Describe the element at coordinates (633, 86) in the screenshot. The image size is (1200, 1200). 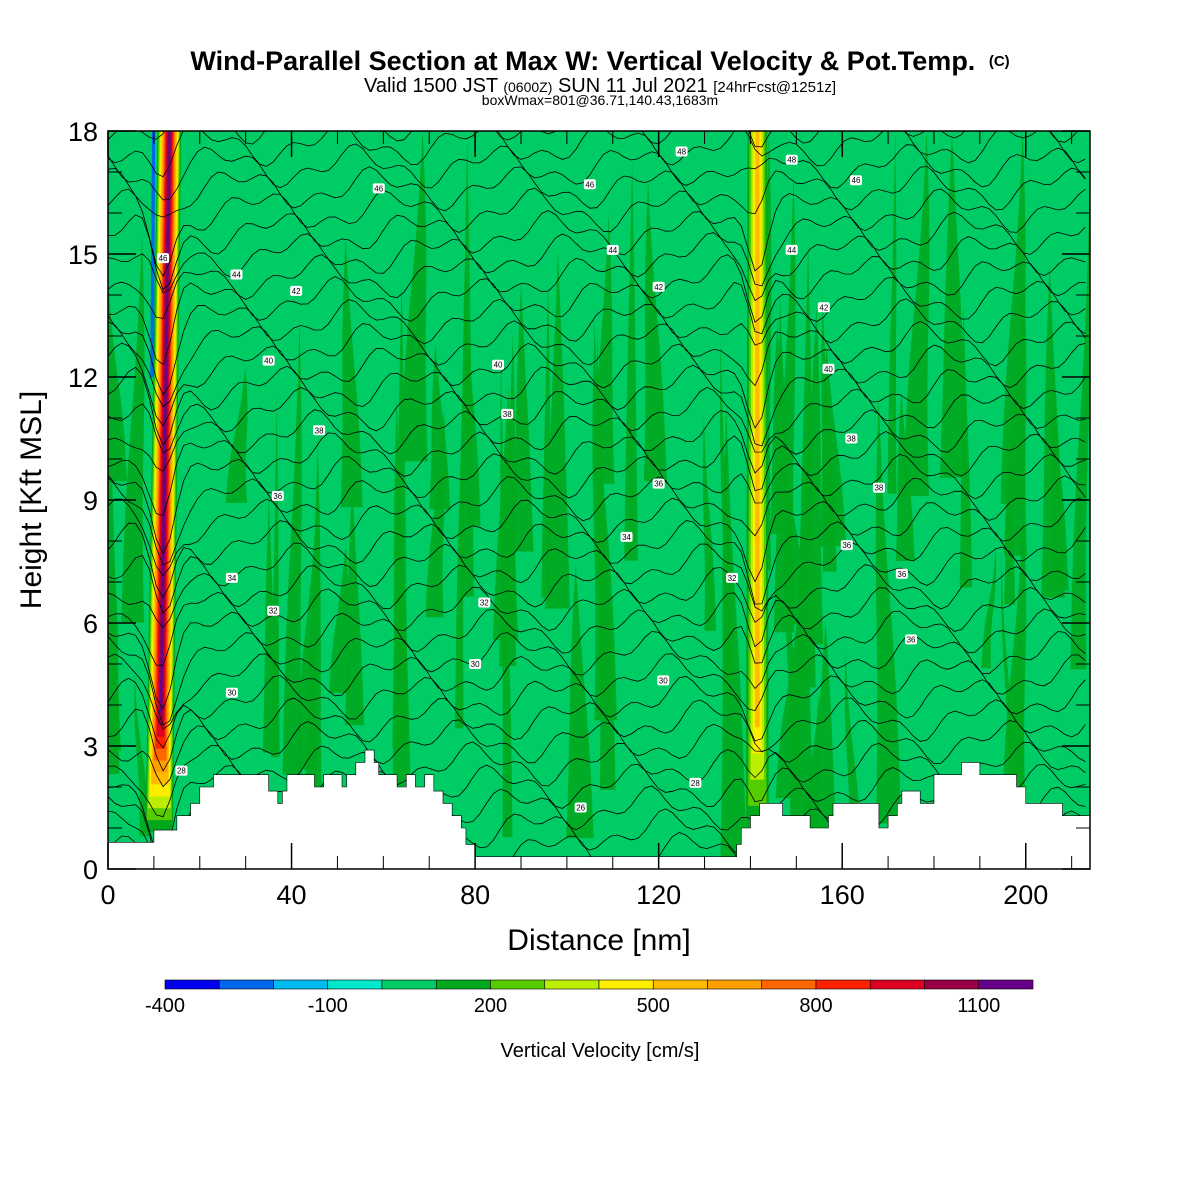
I see `valid-date: SUN 11 Jul 2021` at that location.